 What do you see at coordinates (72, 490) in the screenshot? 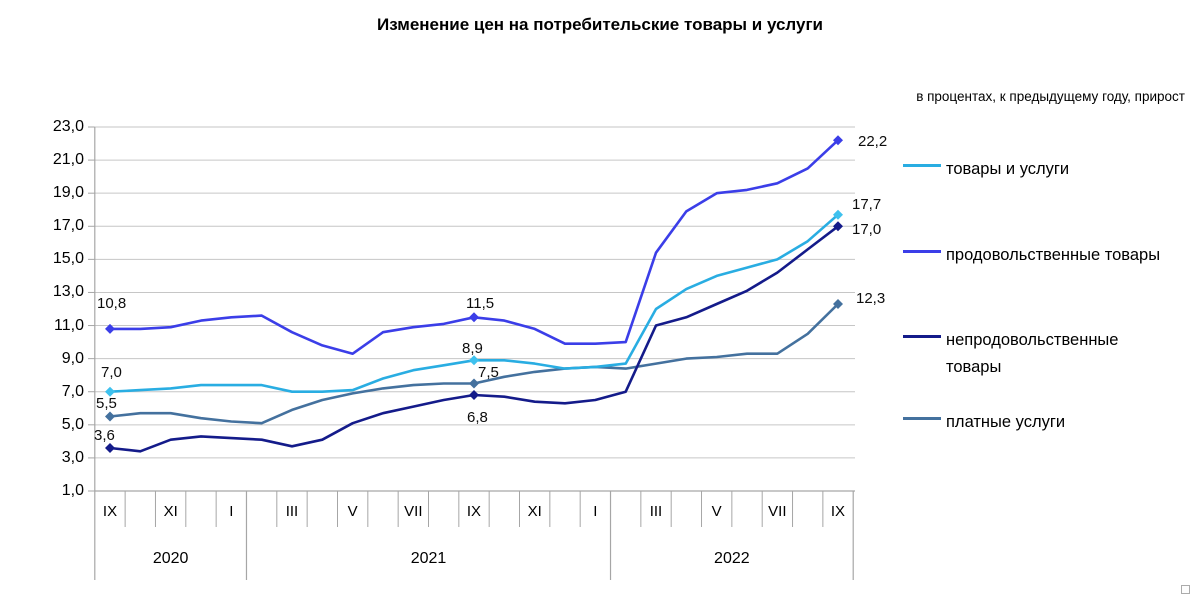
I see `y-tick-label: 1,0` at bounding box center [72, 490].